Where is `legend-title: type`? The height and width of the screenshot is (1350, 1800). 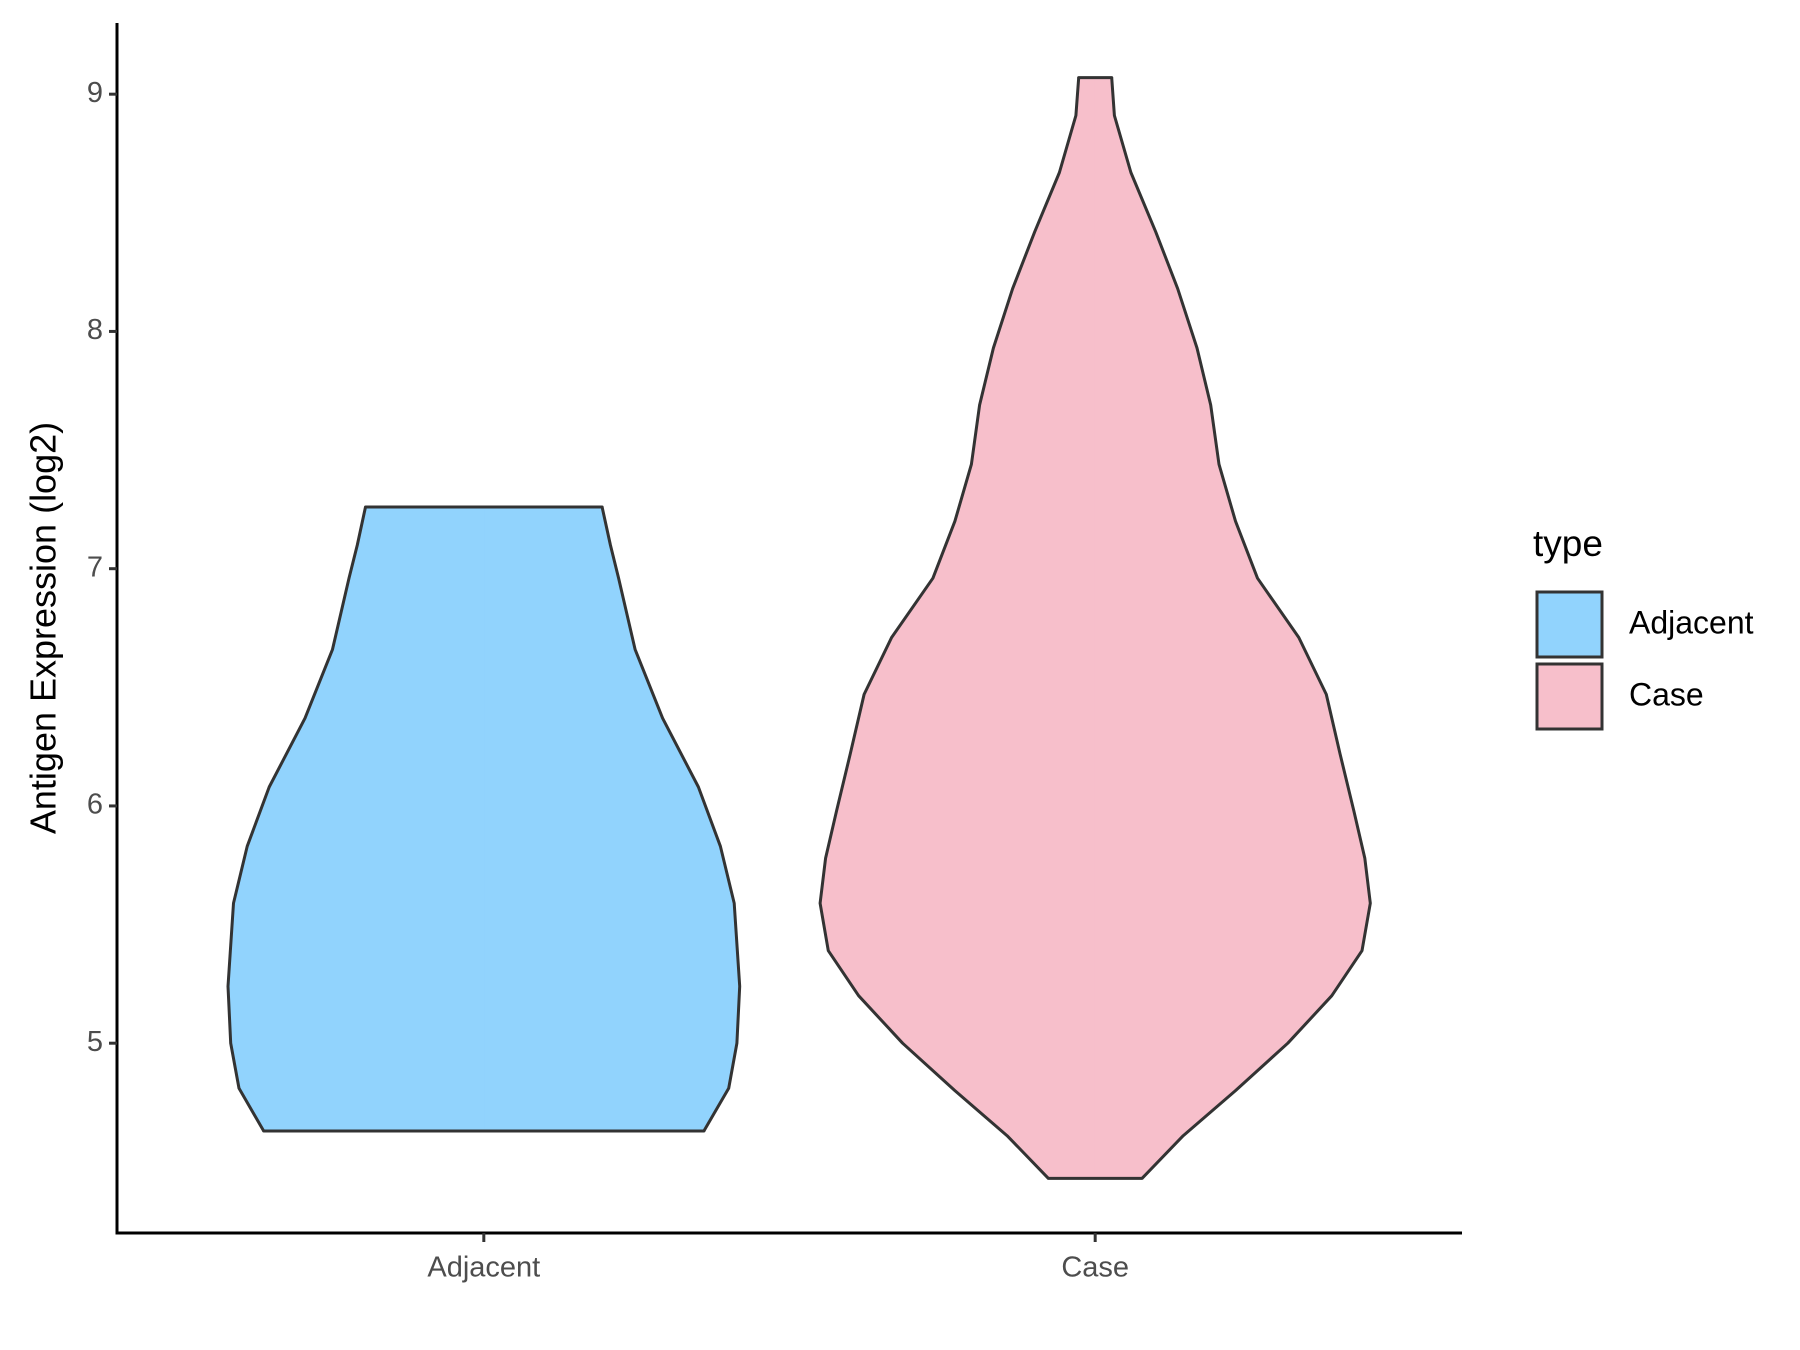
legend-title: type is located at coordinates (1568, 543).